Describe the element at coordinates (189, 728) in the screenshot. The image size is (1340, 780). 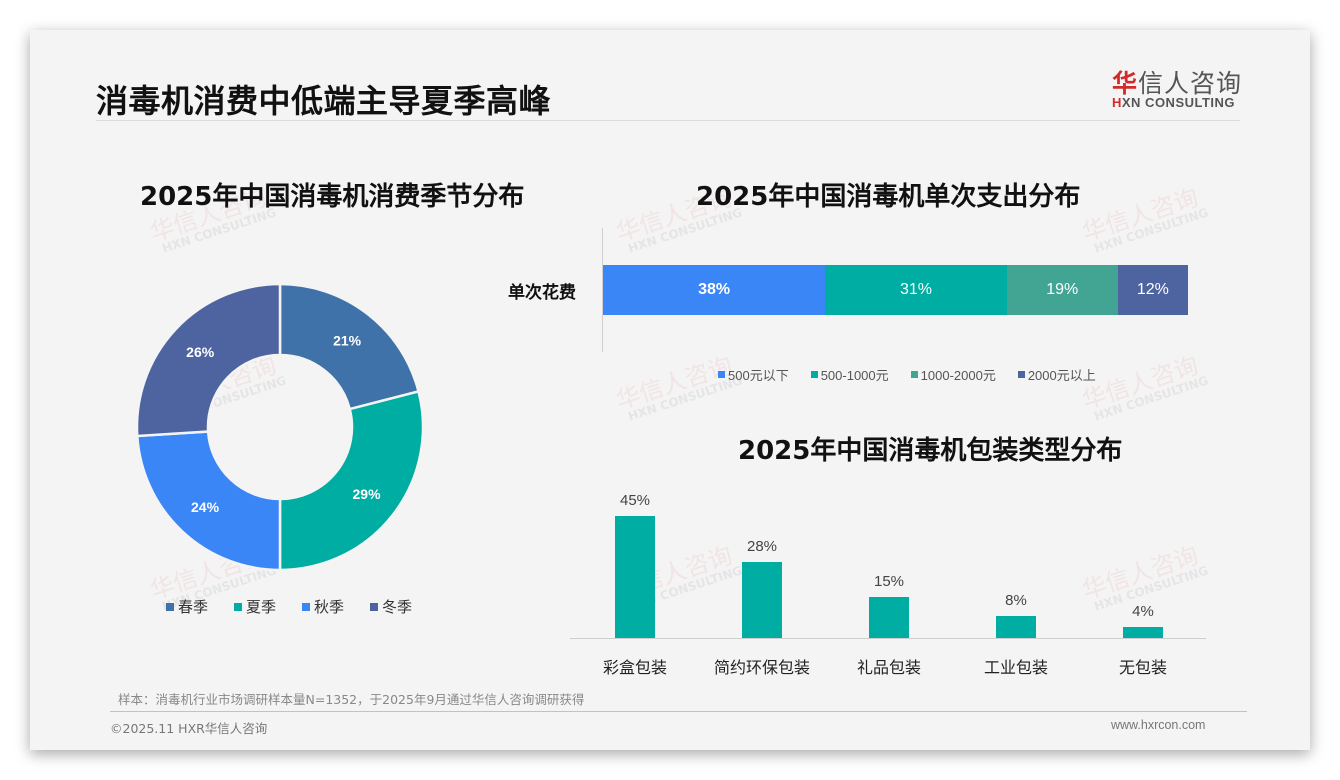
I see `copyright: ©2025.11 HXR华信人咨询` at that location.